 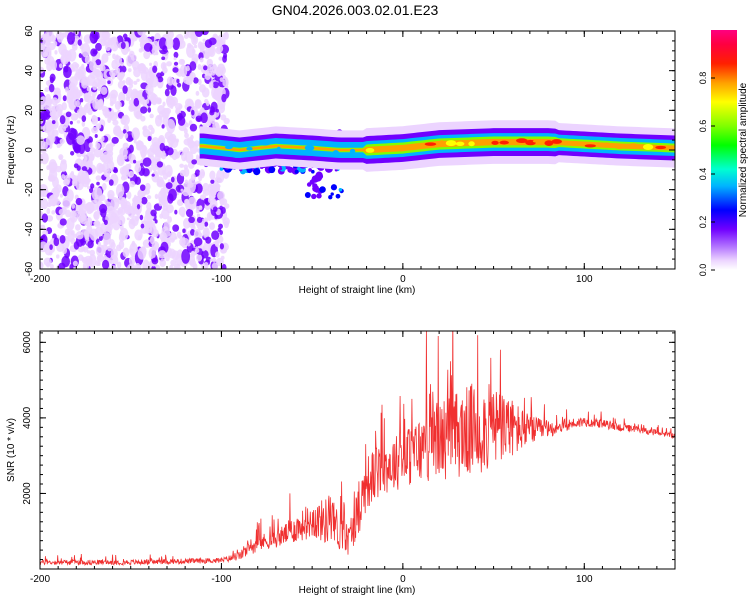 What do you see at coordinates (27, 342) in the screenshot?
I see `snr-ytick-label: 6000` at bounding box center [27, 342].